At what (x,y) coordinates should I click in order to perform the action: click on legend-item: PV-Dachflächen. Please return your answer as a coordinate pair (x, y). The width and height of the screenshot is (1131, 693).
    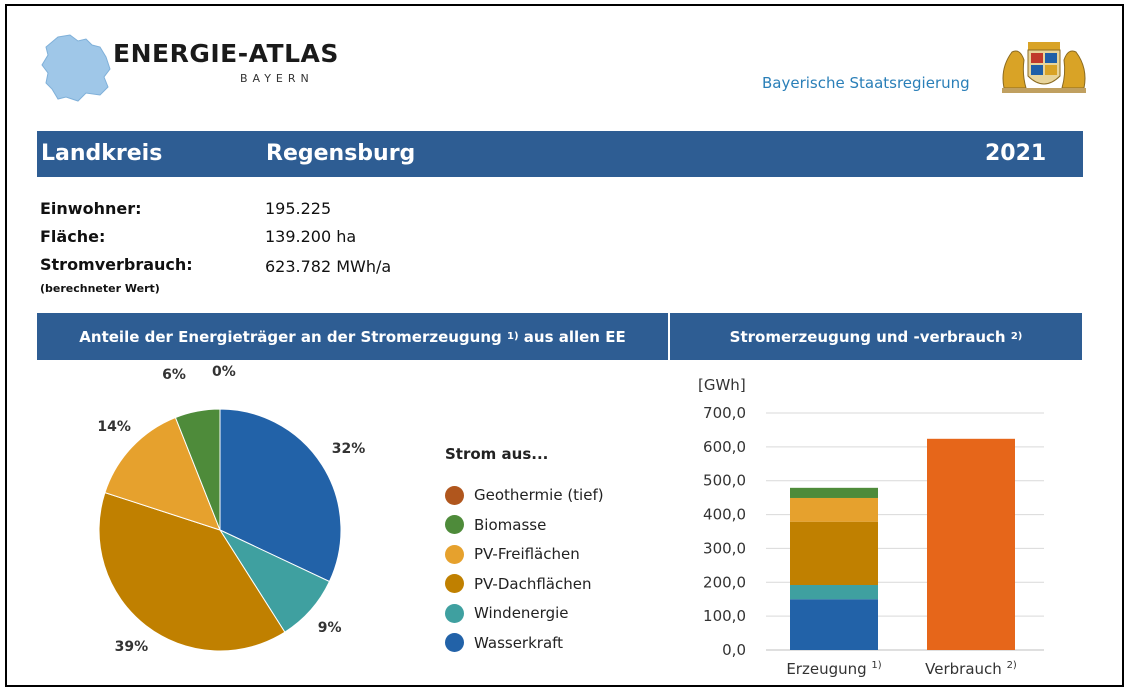
    Looking at the image, I should click on (518, 584).